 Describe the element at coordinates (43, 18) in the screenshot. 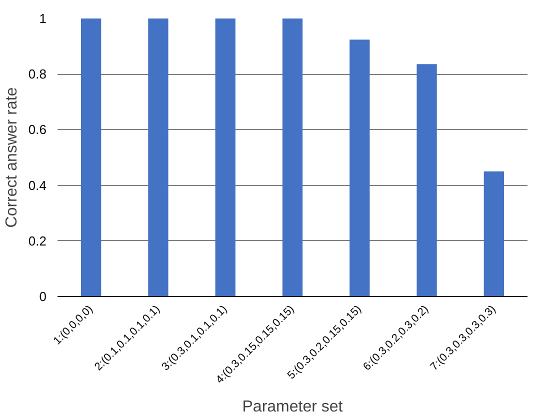

I see `y-tick-label: 1` at that location.